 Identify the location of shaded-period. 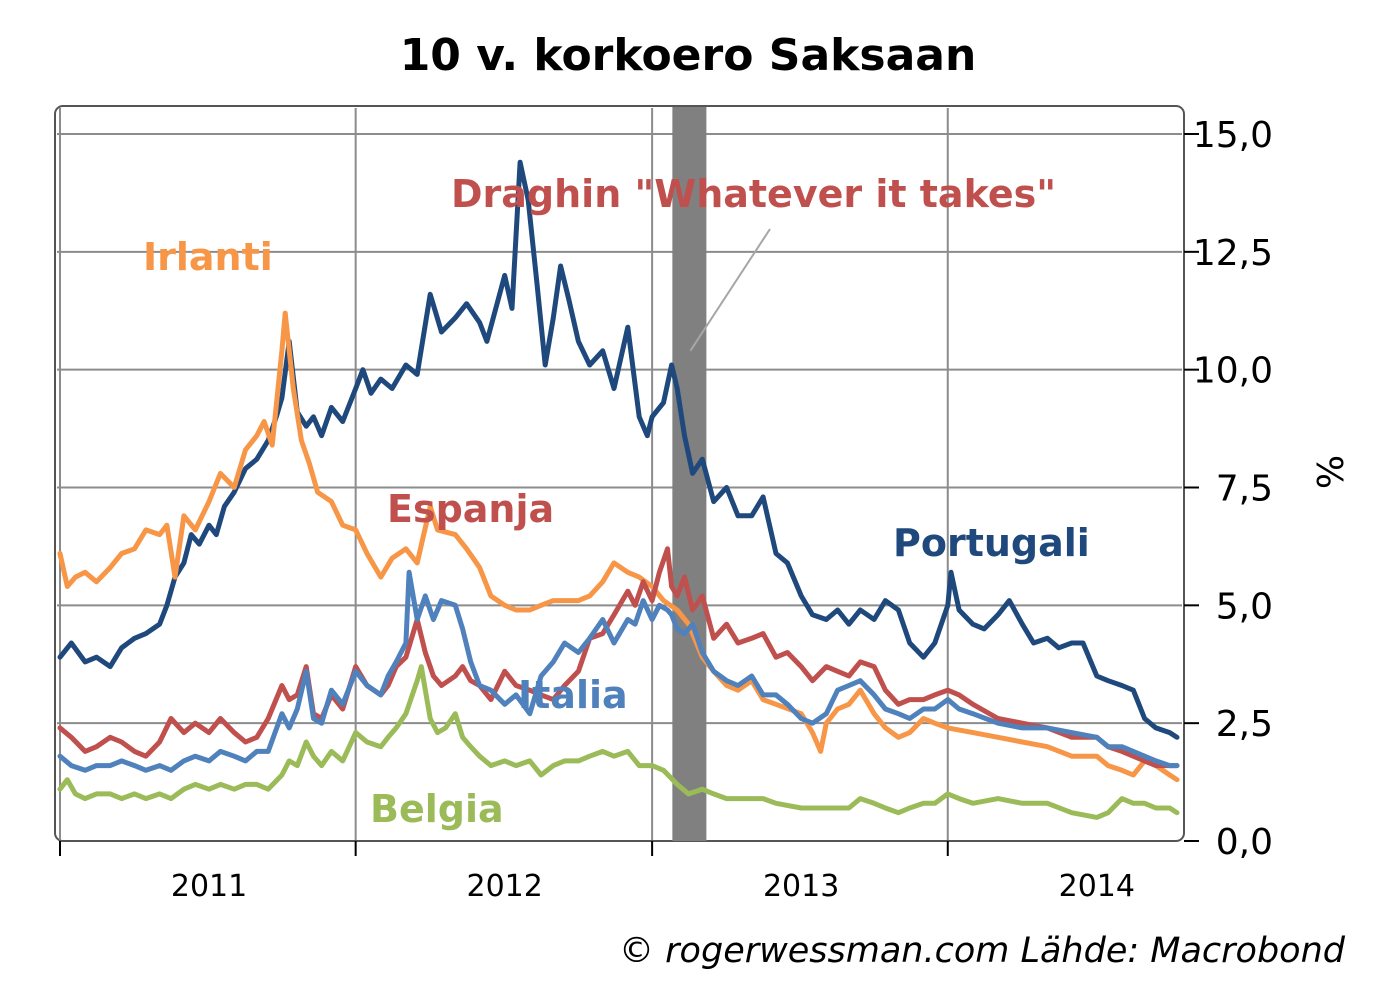
(689, 474).